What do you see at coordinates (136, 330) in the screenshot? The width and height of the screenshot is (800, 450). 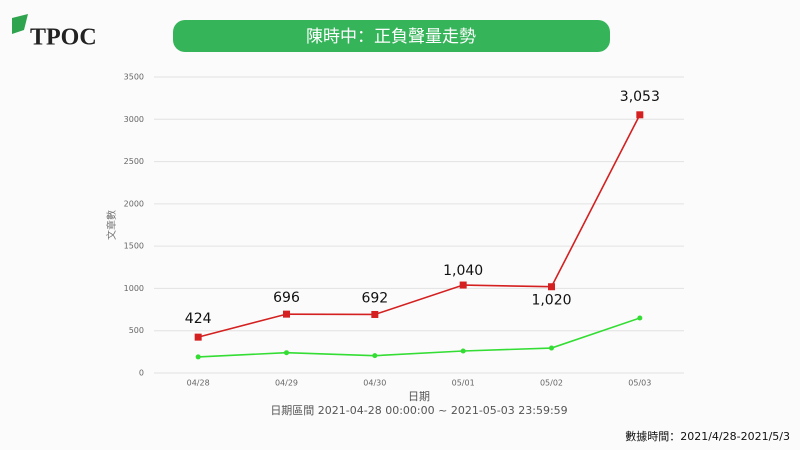 I see `y-tick-label: 500` at bounding box center [136, 330].